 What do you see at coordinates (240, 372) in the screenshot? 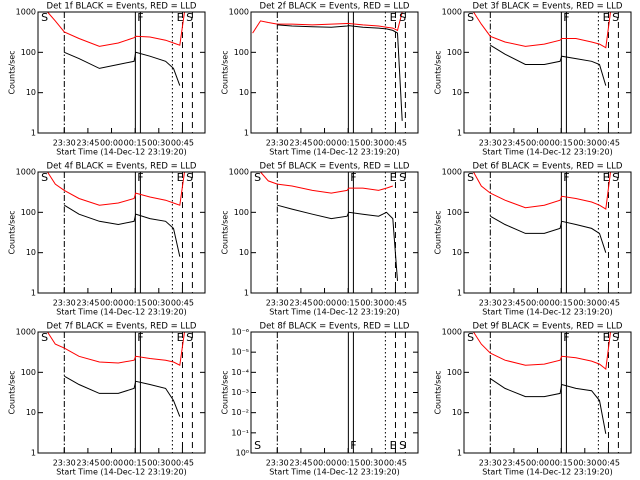
I see `y-tick-label: 10⁻⁴` at bounding box center [240, 372].